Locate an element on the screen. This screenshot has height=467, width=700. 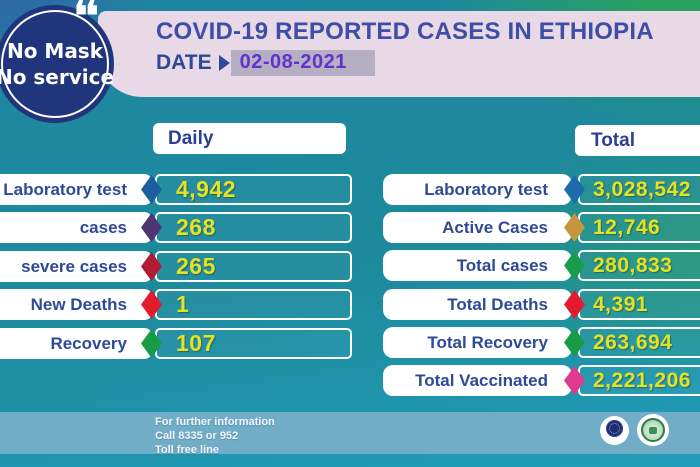
moh-emblem is located at coordinates (614, 428).